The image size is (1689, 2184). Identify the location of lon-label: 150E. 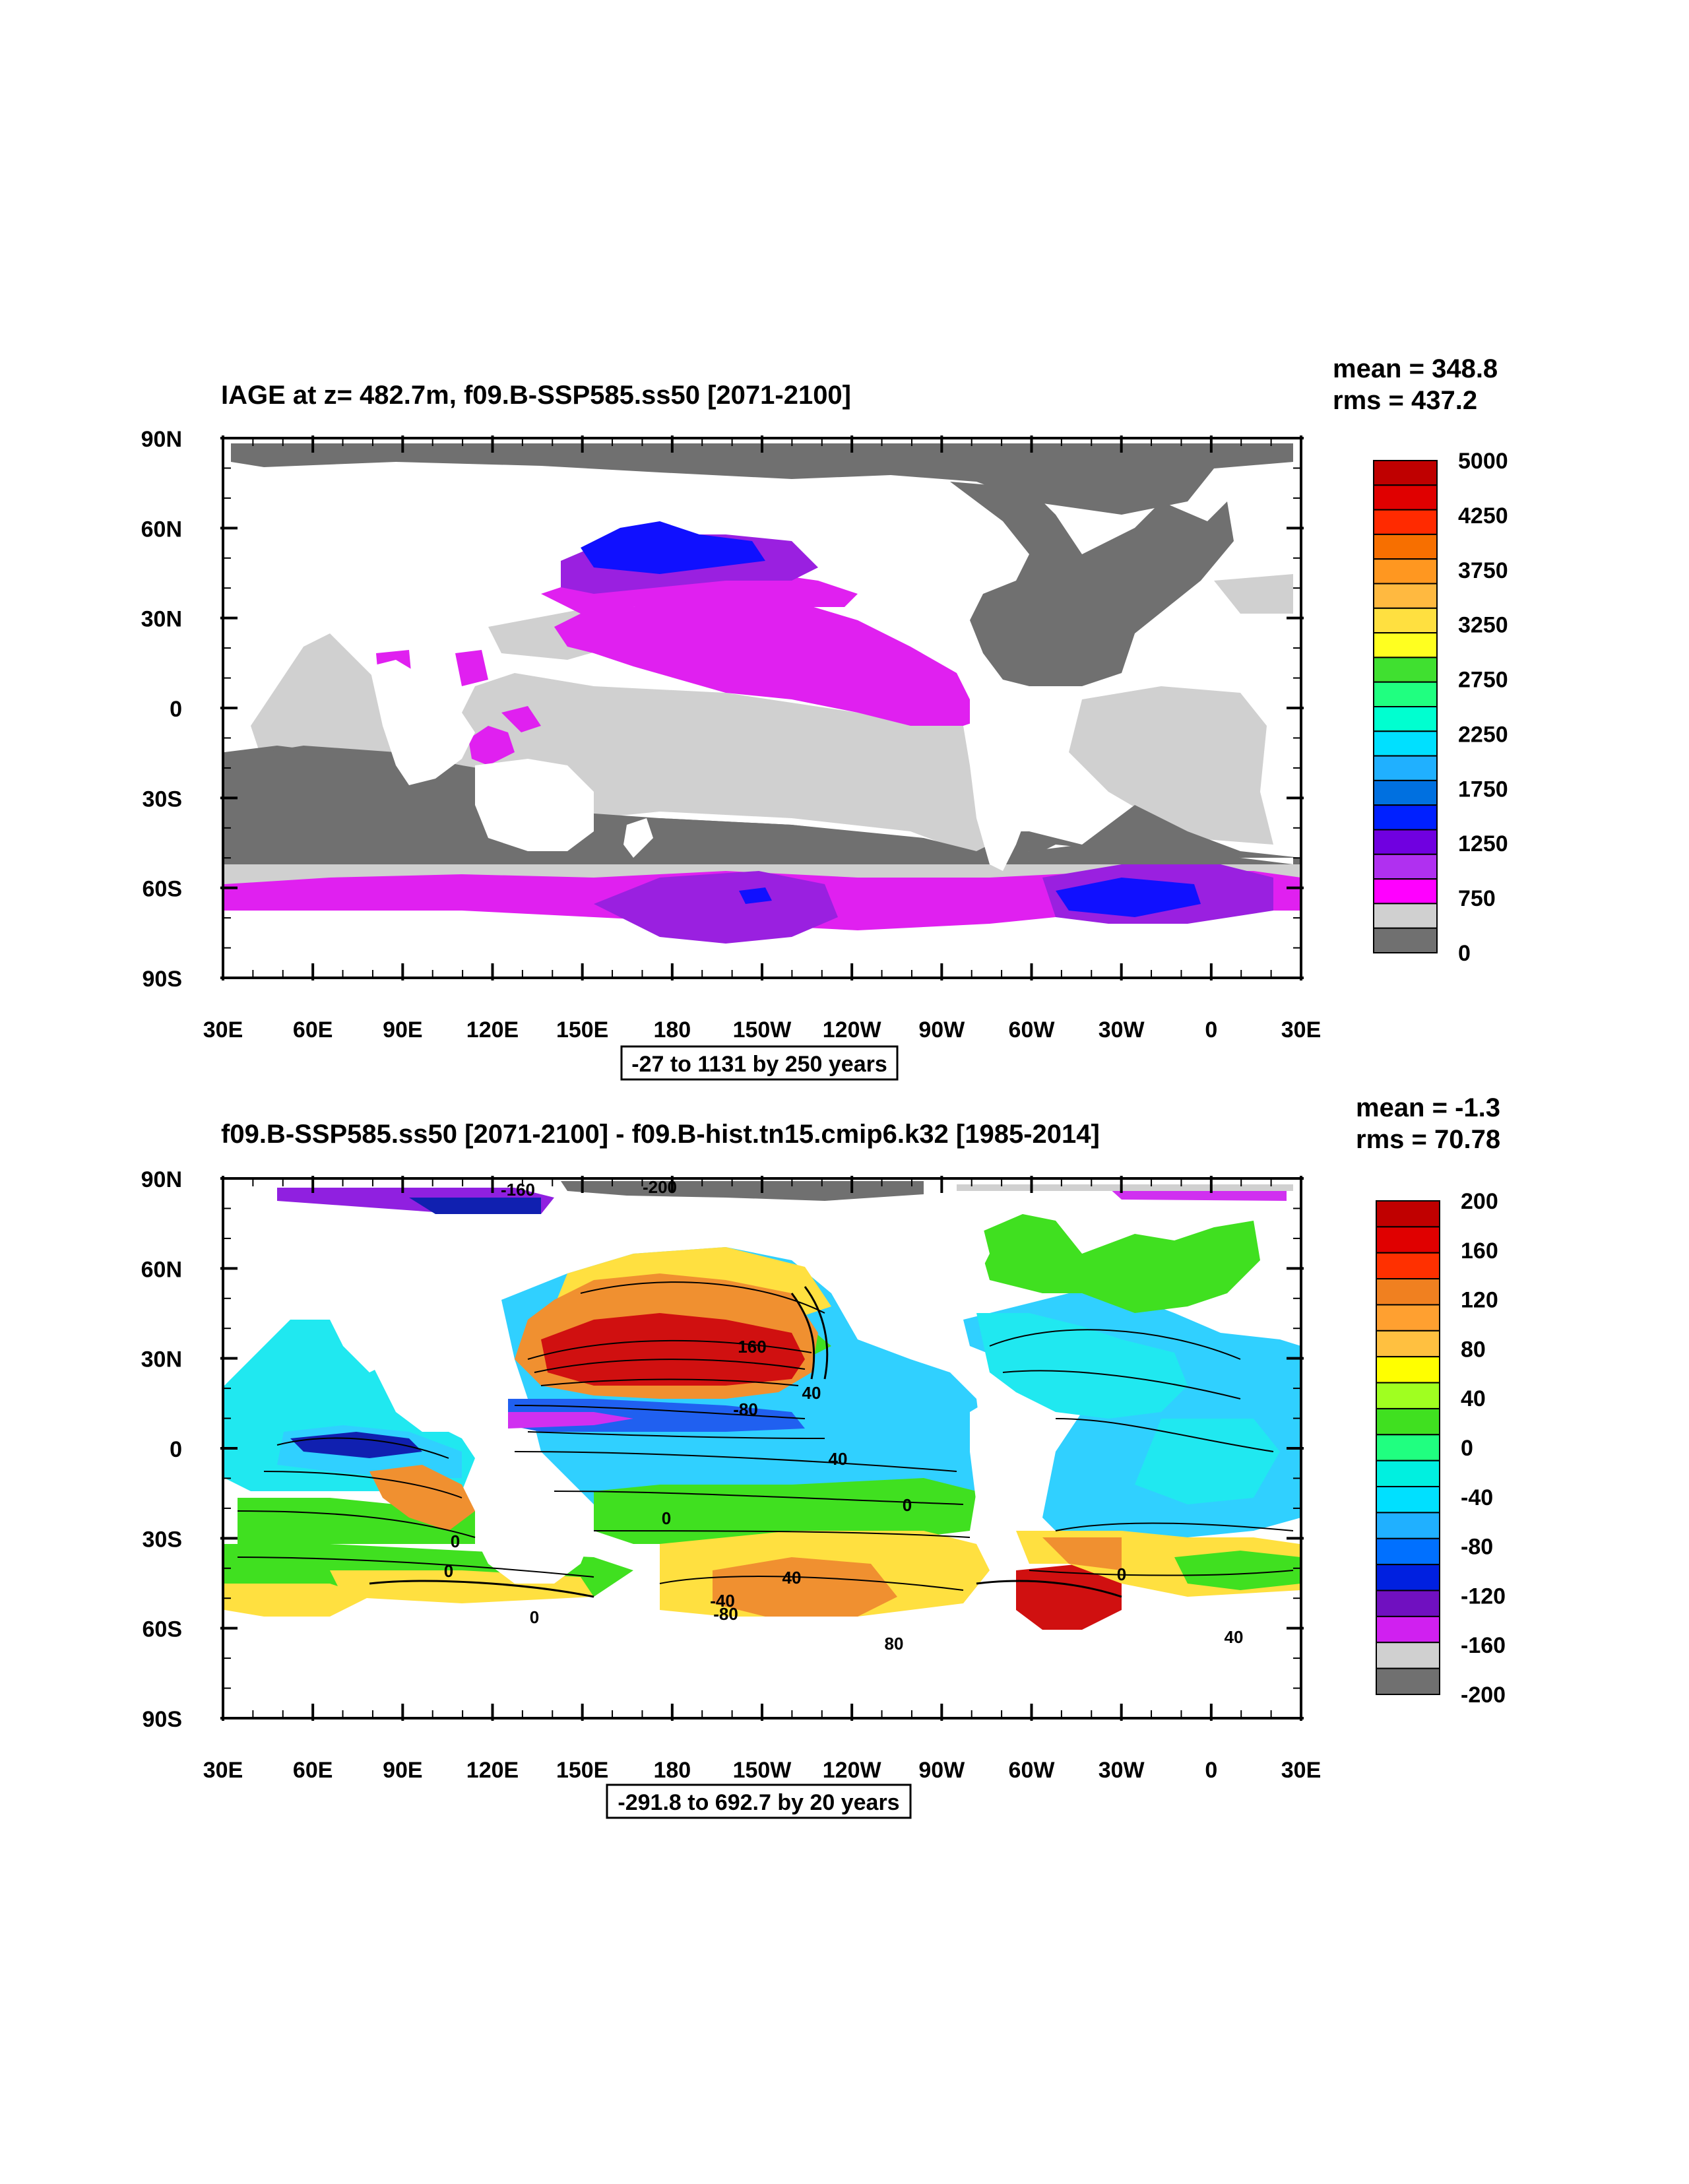
(582, 1770).